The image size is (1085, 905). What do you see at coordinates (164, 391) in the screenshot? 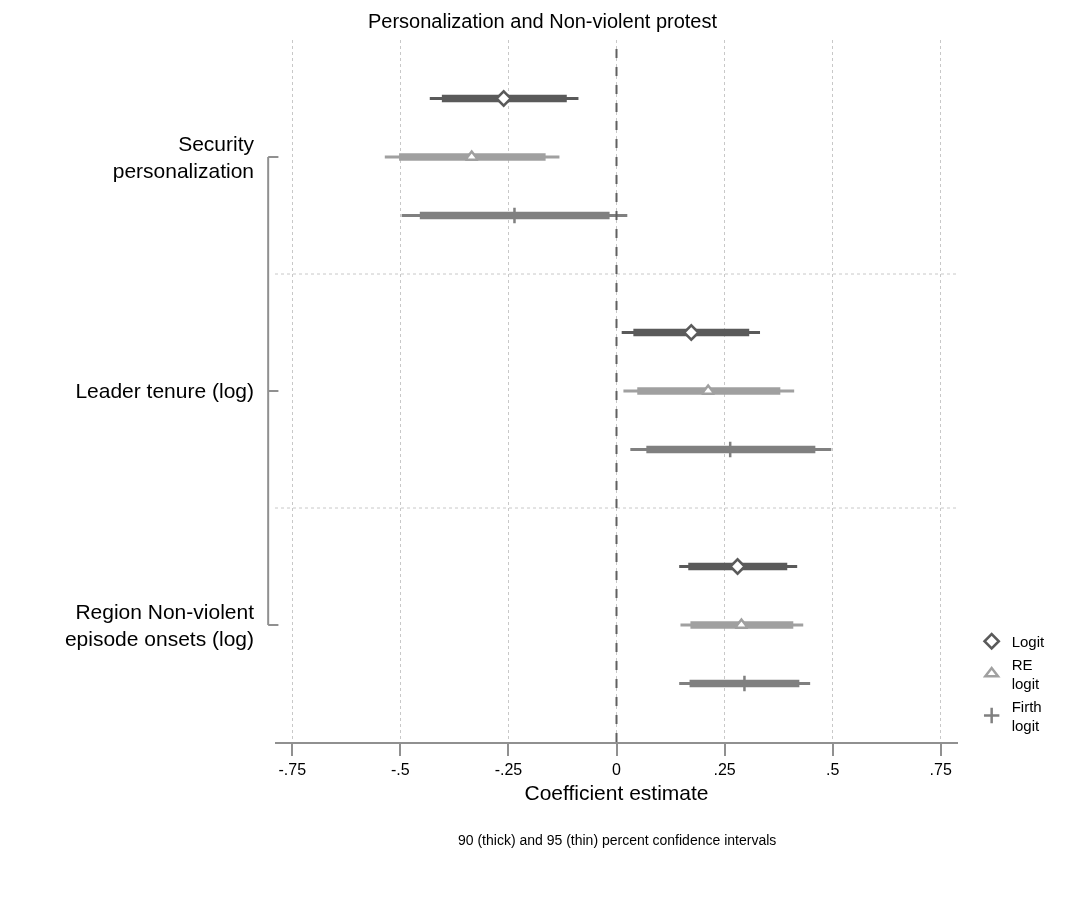
I see `y-tick-label: Leader tenure (log)` at bounding box center [164, 391].